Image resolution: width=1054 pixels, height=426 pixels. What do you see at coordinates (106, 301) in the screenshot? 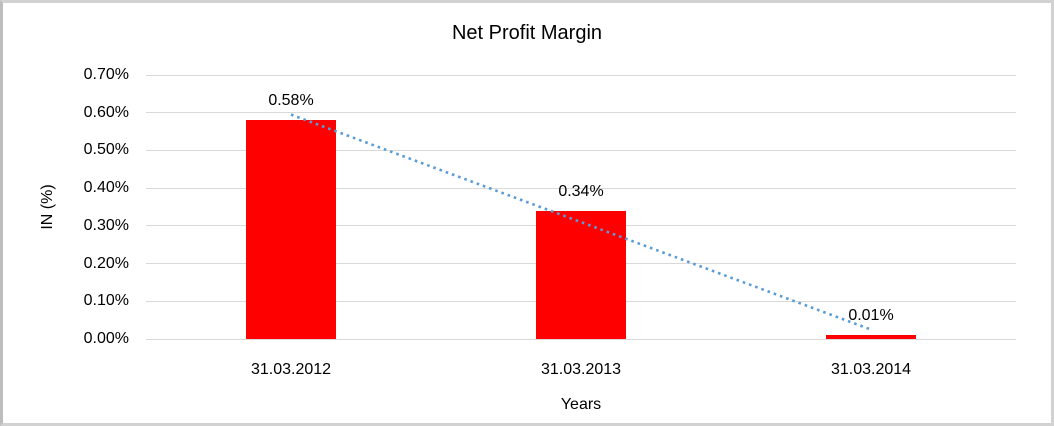
I see `y-axis-tick-label: 0.10%` at bounding box center [106, 301].